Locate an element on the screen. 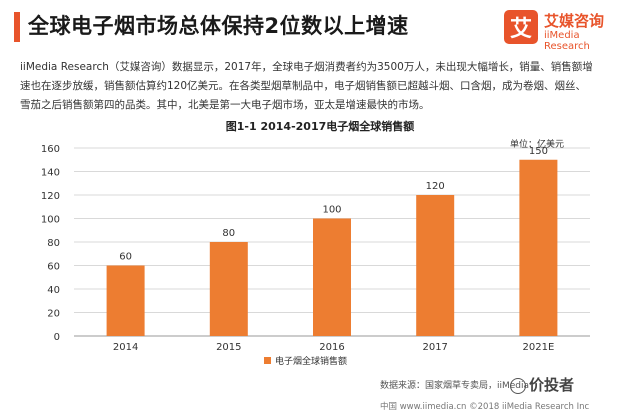 The image size is (640, 415). watermark: 价投者 is located at coordinates (542, 384).